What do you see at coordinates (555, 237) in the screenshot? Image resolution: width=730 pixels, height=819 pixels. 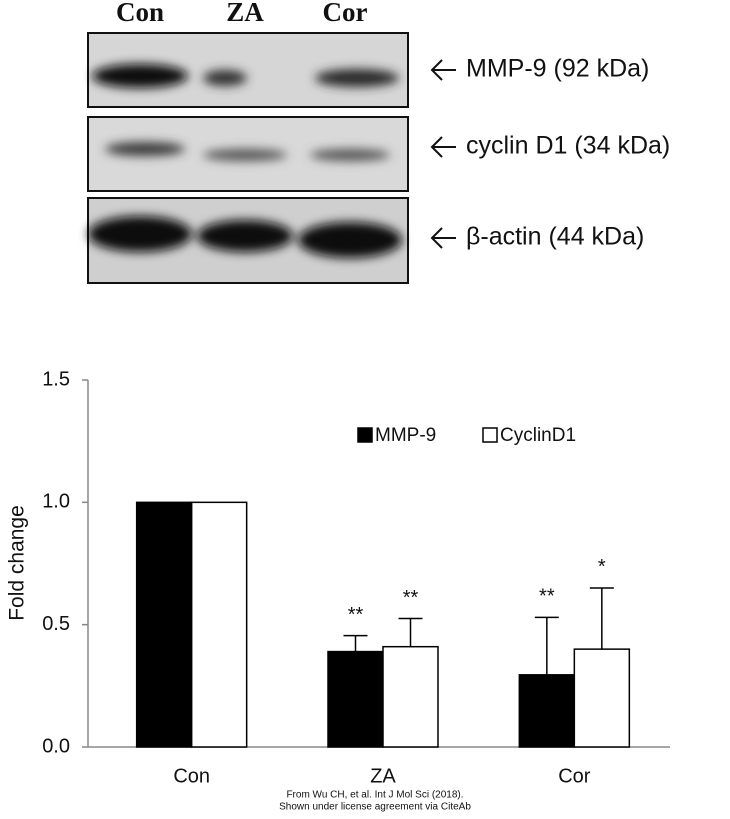 I see `band-label: β-actin (44 kDa)` at bounding box center [555, 237].